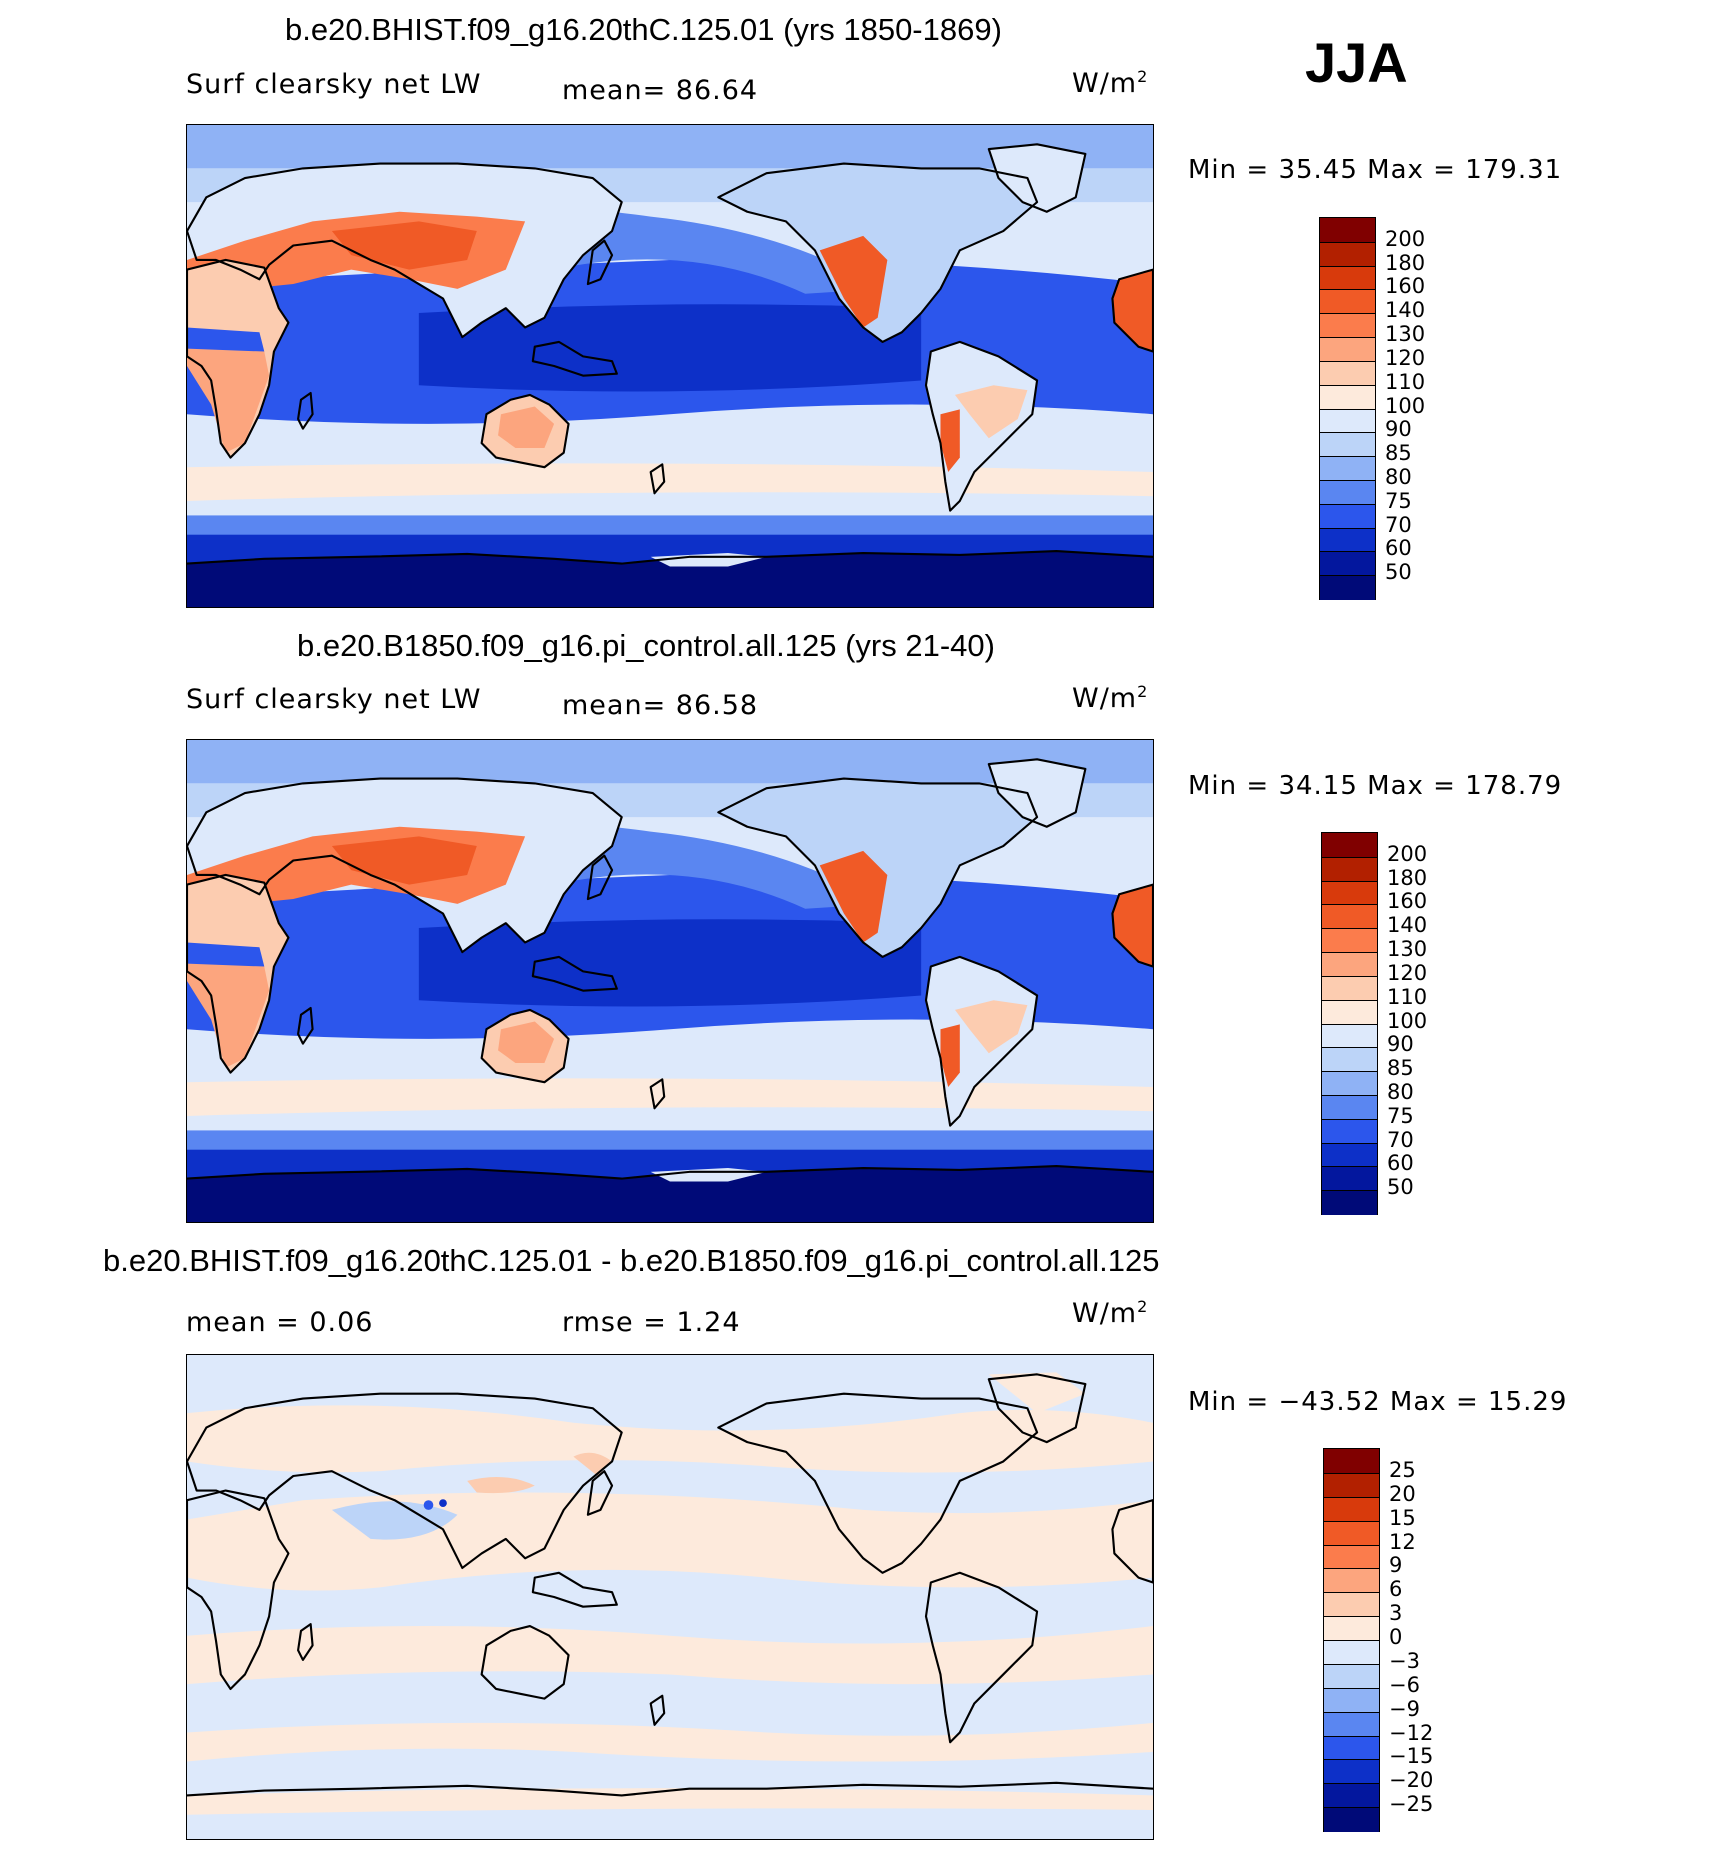  What do you see at coordinates (1411, 1804) in the screenshot?
I see `colorbar-tick-label: −25` at bounding box center [1411, 1804].